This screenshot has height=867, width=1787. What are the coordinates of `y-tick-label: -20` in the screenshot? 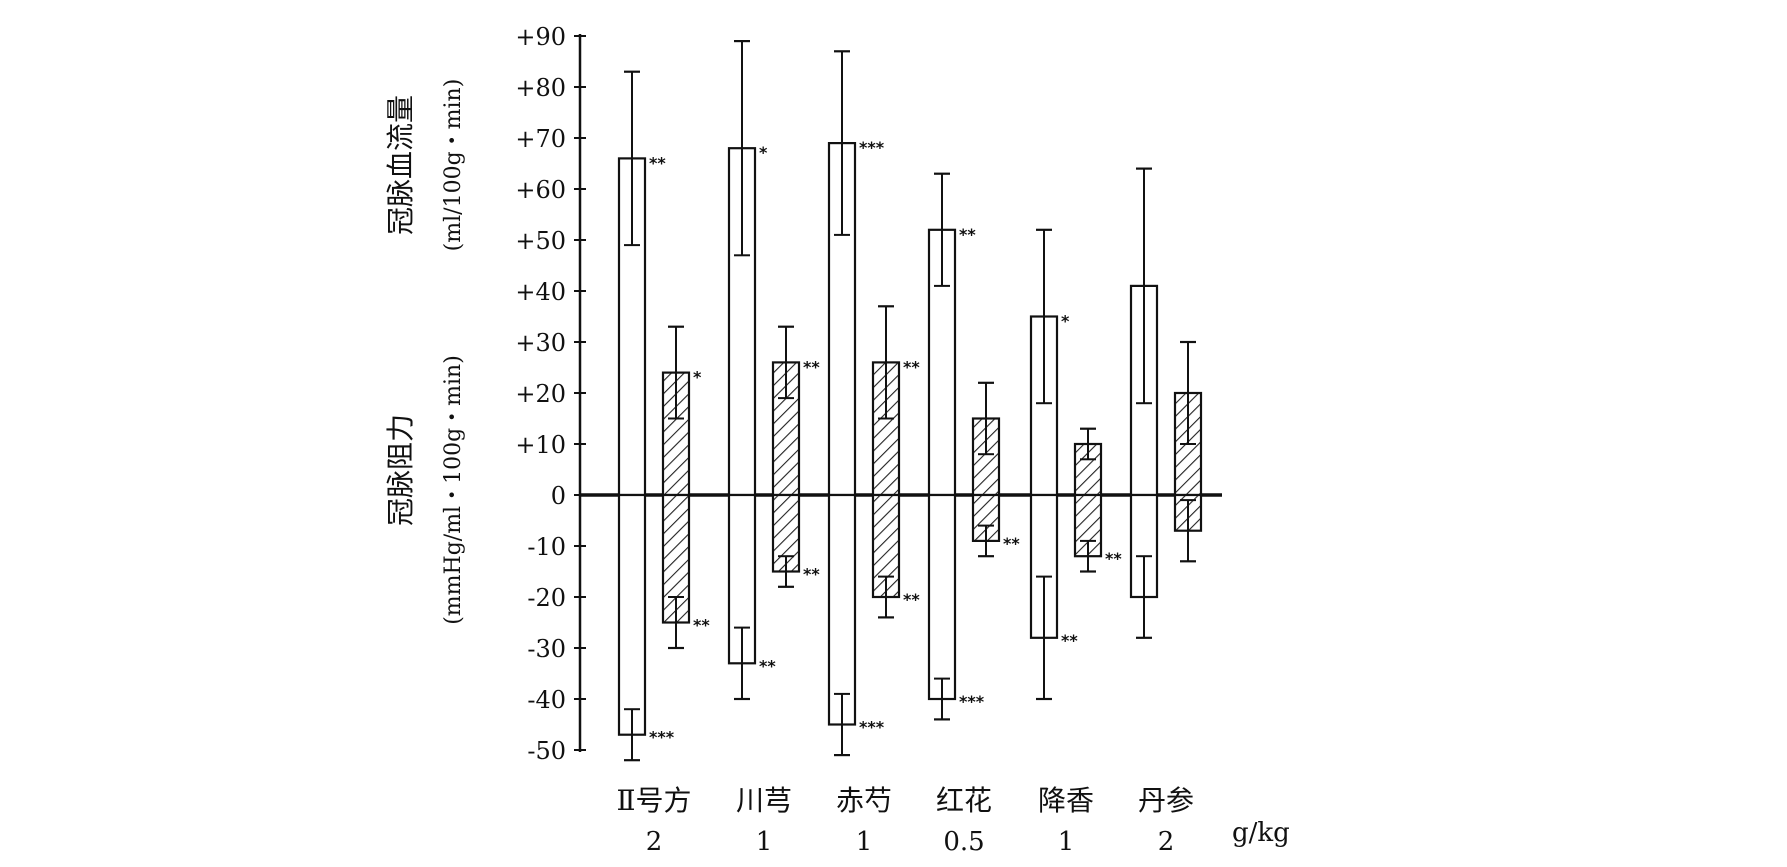 It's located at (546, 598).